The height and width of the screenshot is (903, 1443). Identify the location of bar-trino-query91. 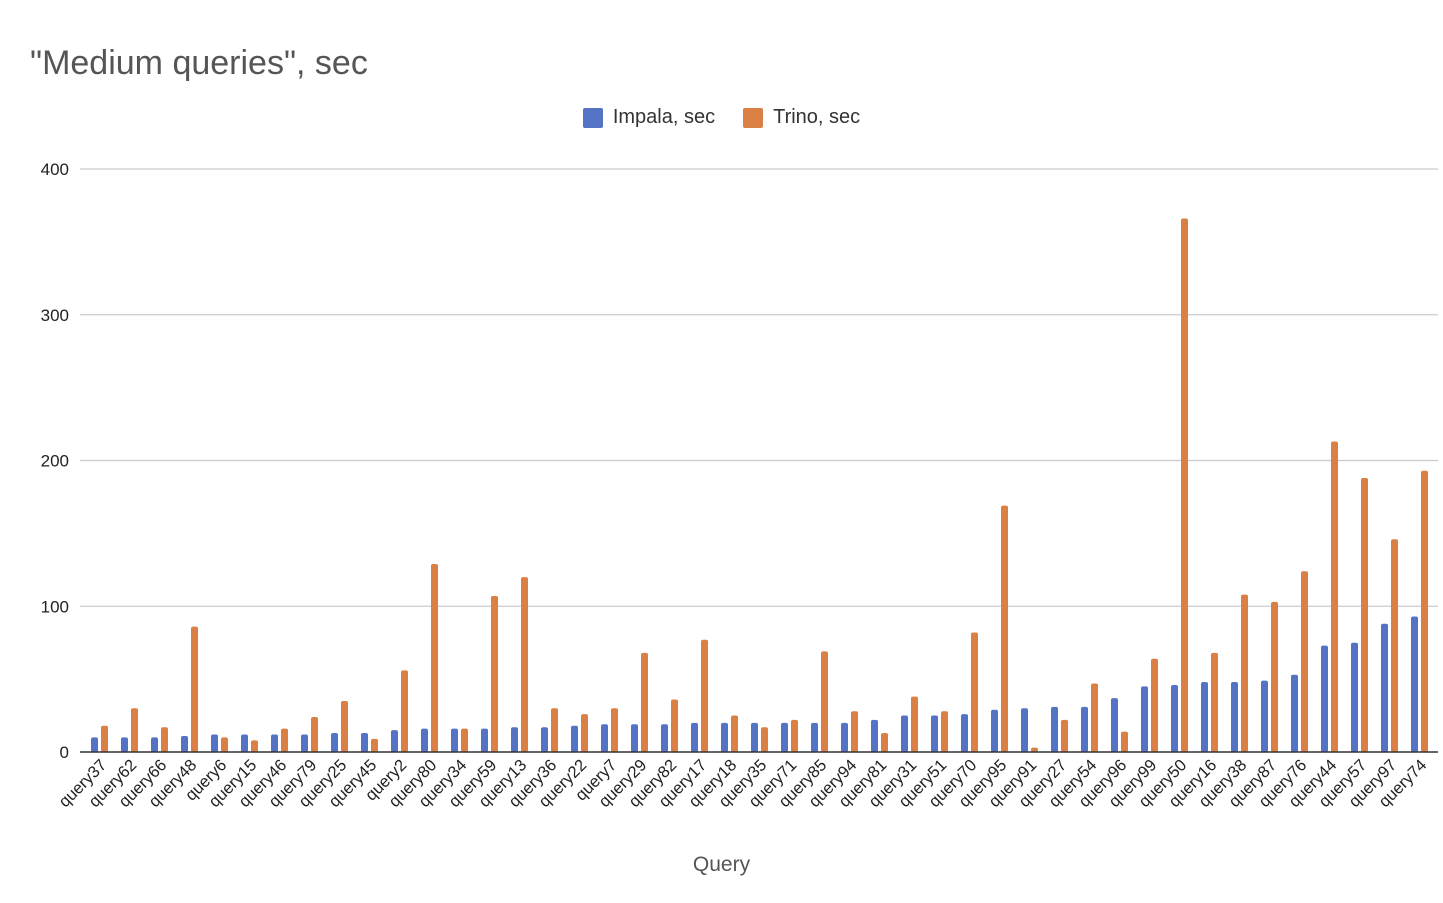
(1034, 749).